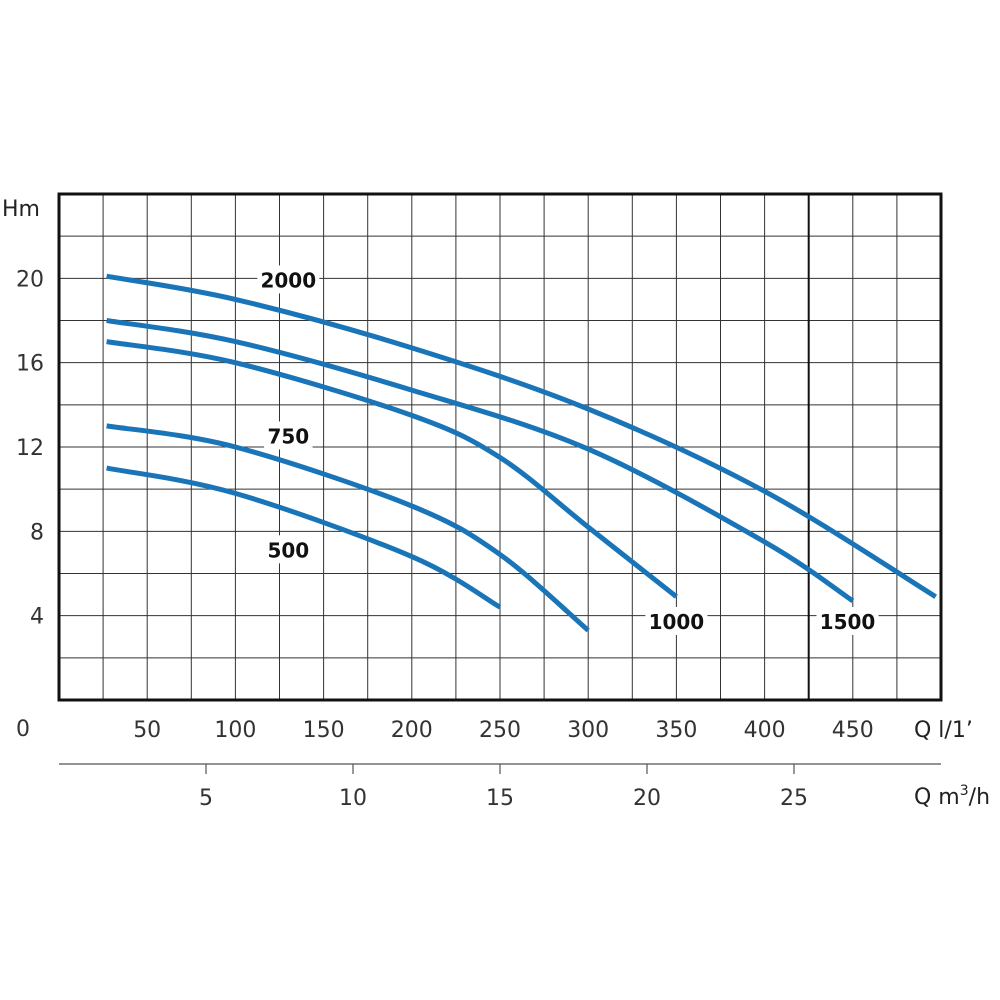 This screenshot has height=1000, width=1000. I want to click on x2-label-tail: /h, so click(979, 797).